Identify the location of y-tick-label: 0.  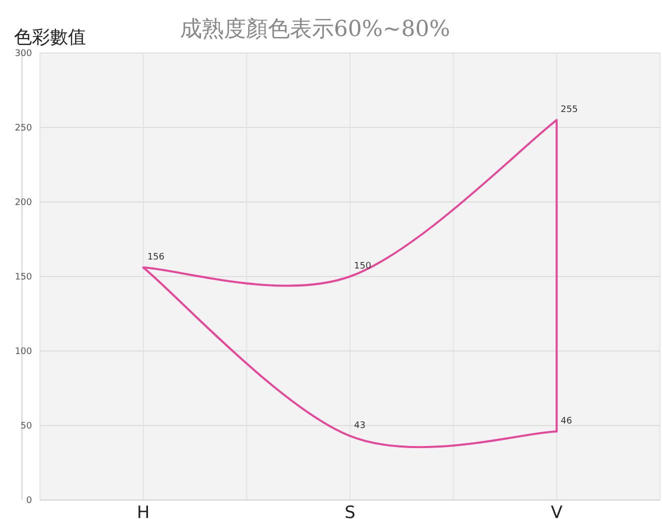
(29, 501).